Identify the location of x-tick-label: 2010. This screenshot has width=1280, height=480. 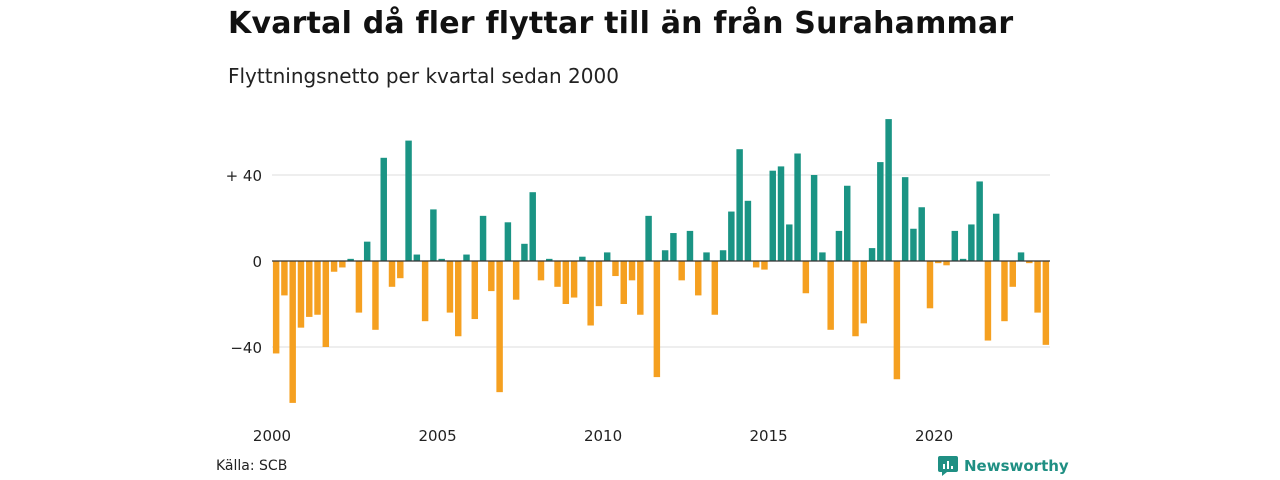
(603, 436).